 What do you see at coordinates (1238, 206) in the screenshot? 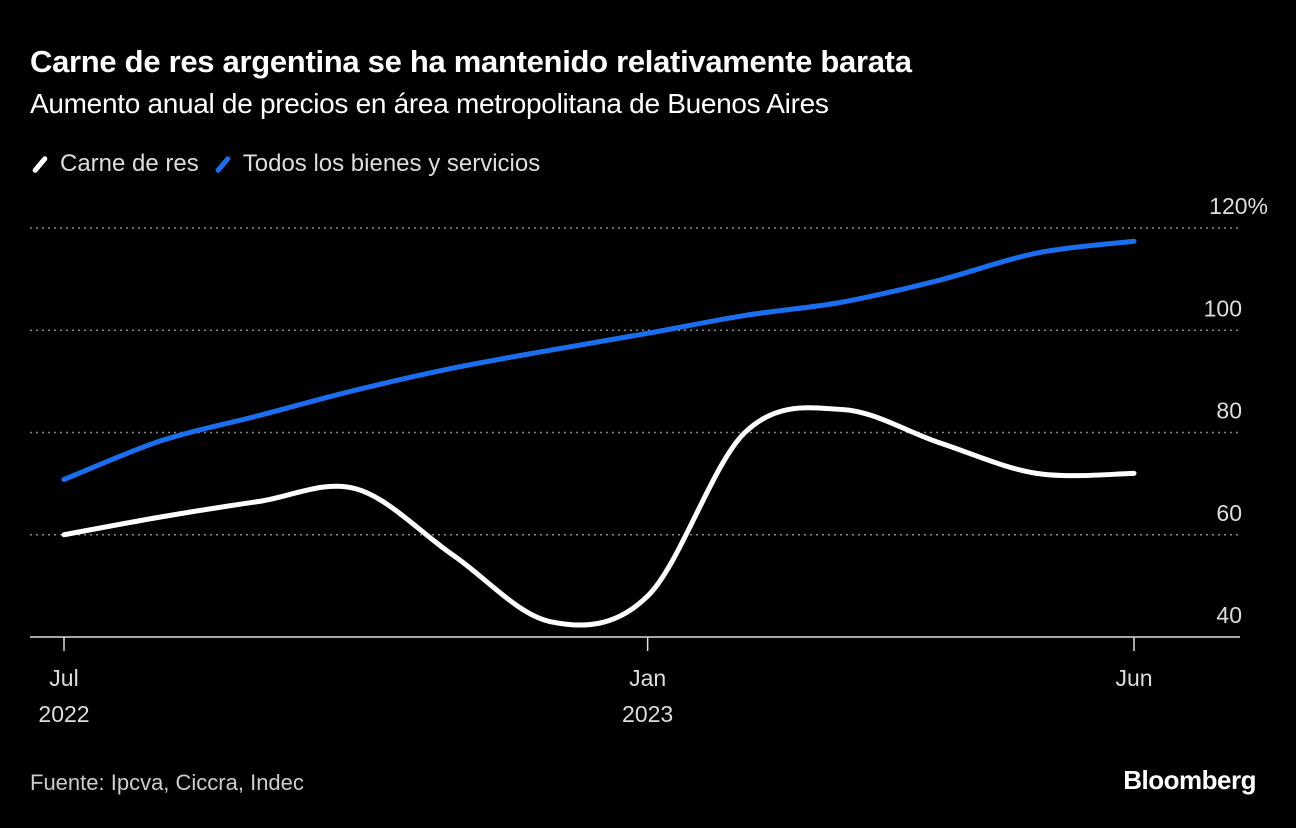
I see `y-tick-label: 120%` at bounding box center [1238, 206].